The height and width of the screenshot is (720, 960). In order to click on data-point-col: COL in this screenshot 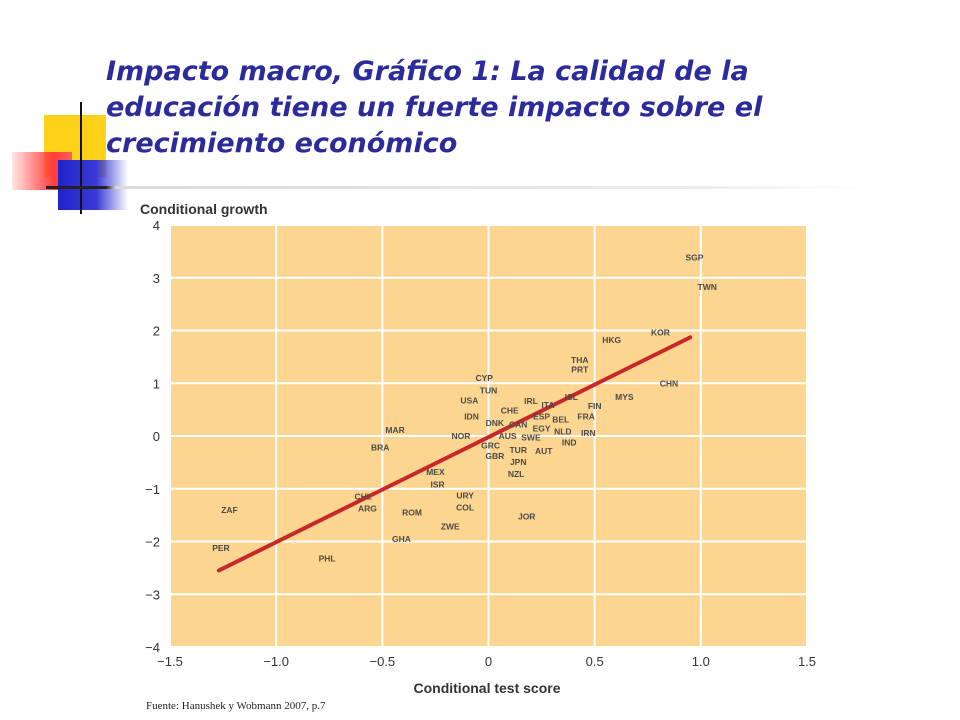, I will do `click(465, 508)`.